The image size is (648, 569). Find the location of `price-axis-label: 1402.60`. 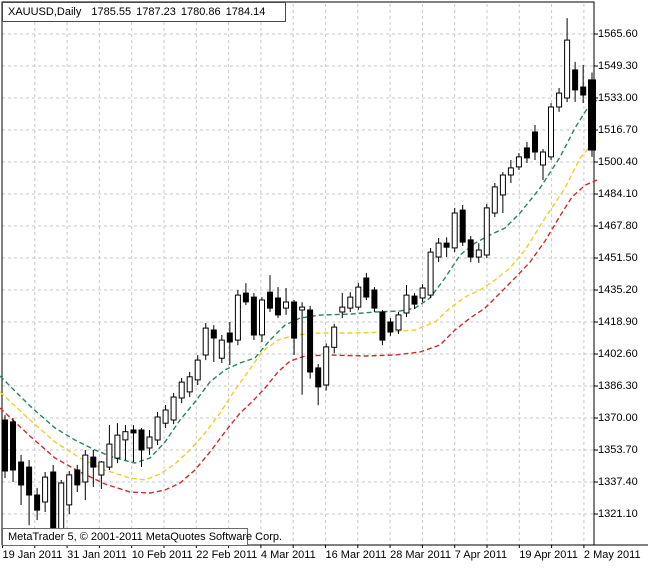

price-axis-label: 1402.60 is located at coordinates (618, 354).